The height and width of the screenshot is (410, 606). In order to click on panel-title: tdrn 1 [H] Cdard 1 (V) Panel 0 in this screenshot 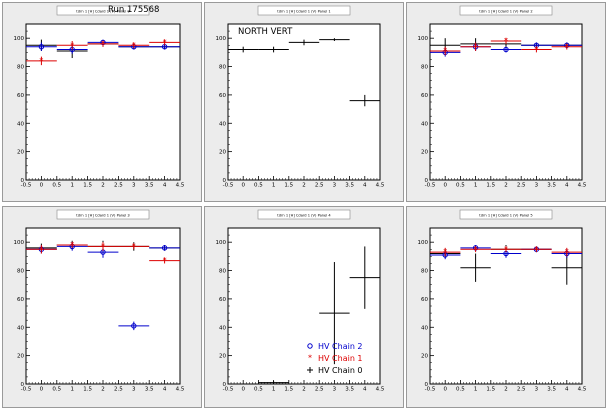, I will do `click(103, 12)`.